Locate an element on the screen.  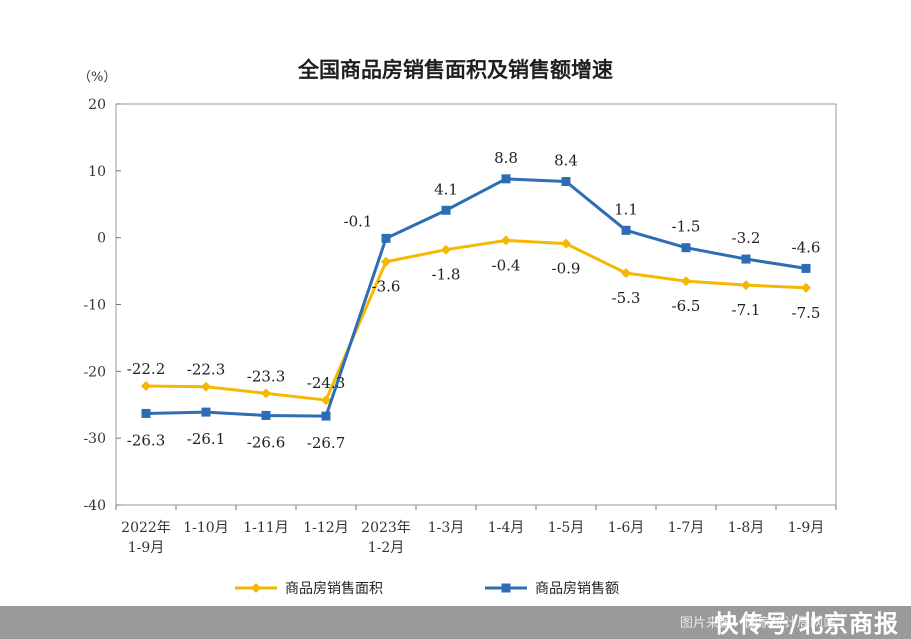
y-tick-label: -40 is located at coordinates (94, 506).